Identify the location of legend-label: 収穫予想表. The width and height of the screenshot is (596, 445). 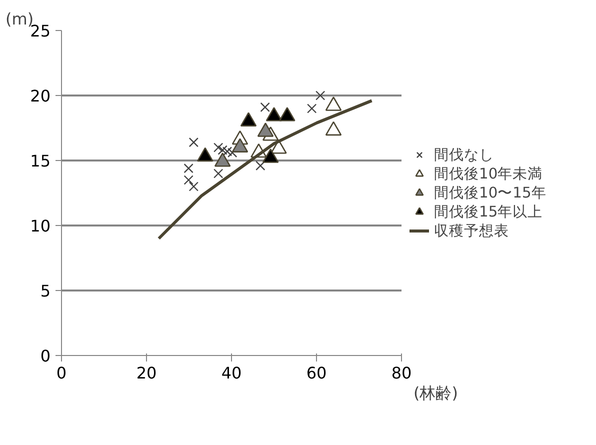
(471, 230).